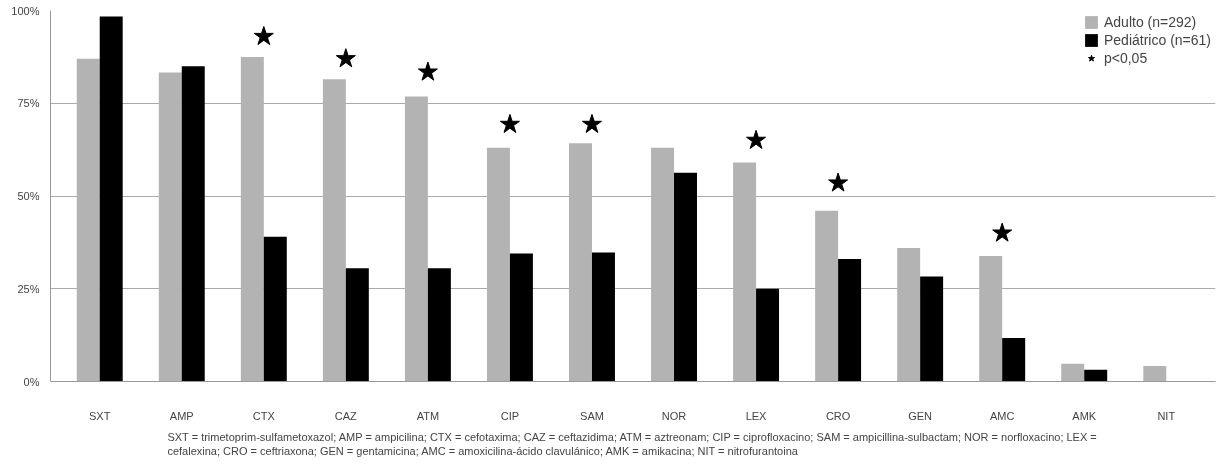 This screenshot has height=468, width=1231. What do you see at coordinates (674, 415) in the screenshot?
I see `x-tick-label: NOR` at bounding box center [674, 415].